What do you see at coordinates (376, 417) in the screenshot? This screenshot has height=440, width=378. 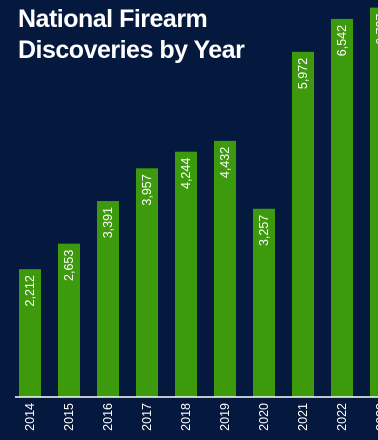 I see `x-tick-label-2023: 2023` at bounding box center [376, 417].